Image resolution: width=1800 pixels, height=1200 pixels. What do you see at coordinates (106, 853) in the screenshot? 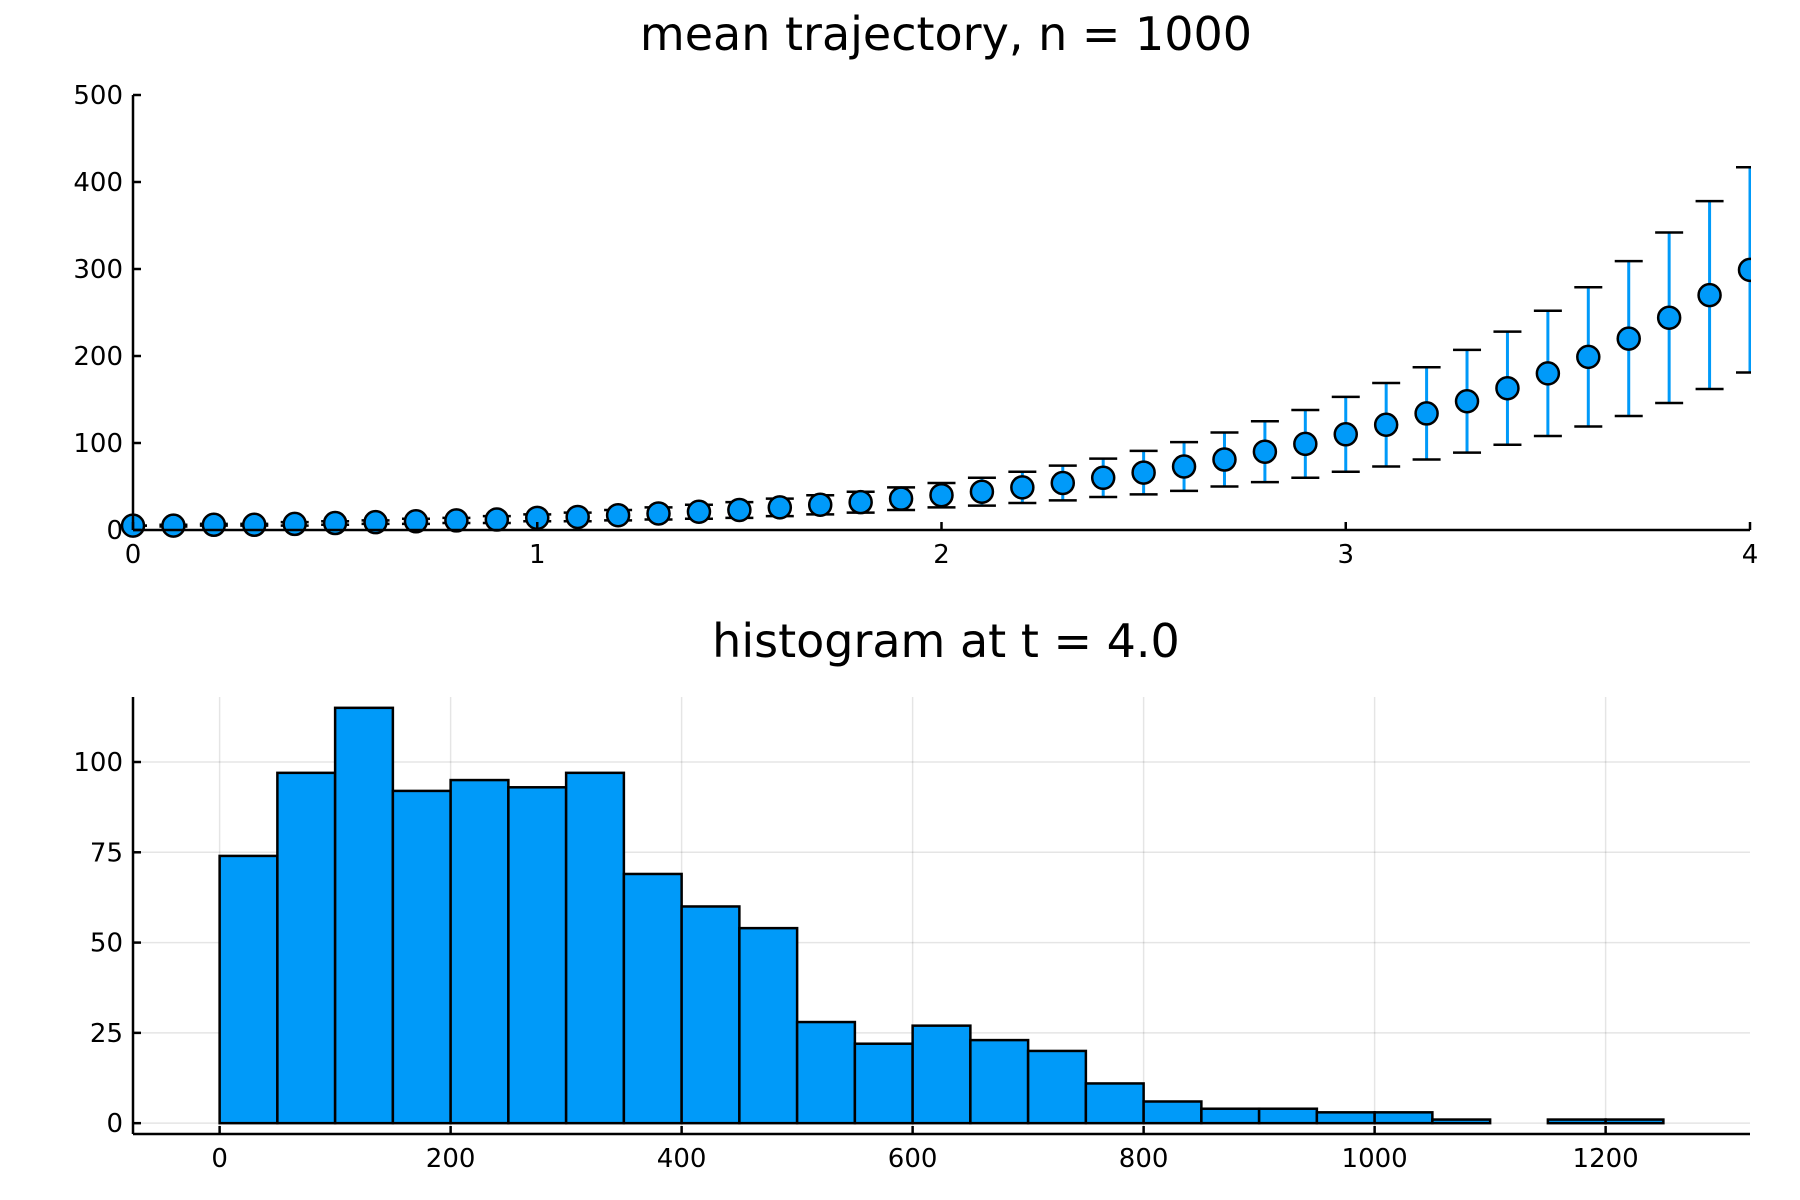
I see `y-tick-label: 75` at bounding box center [106, 853].